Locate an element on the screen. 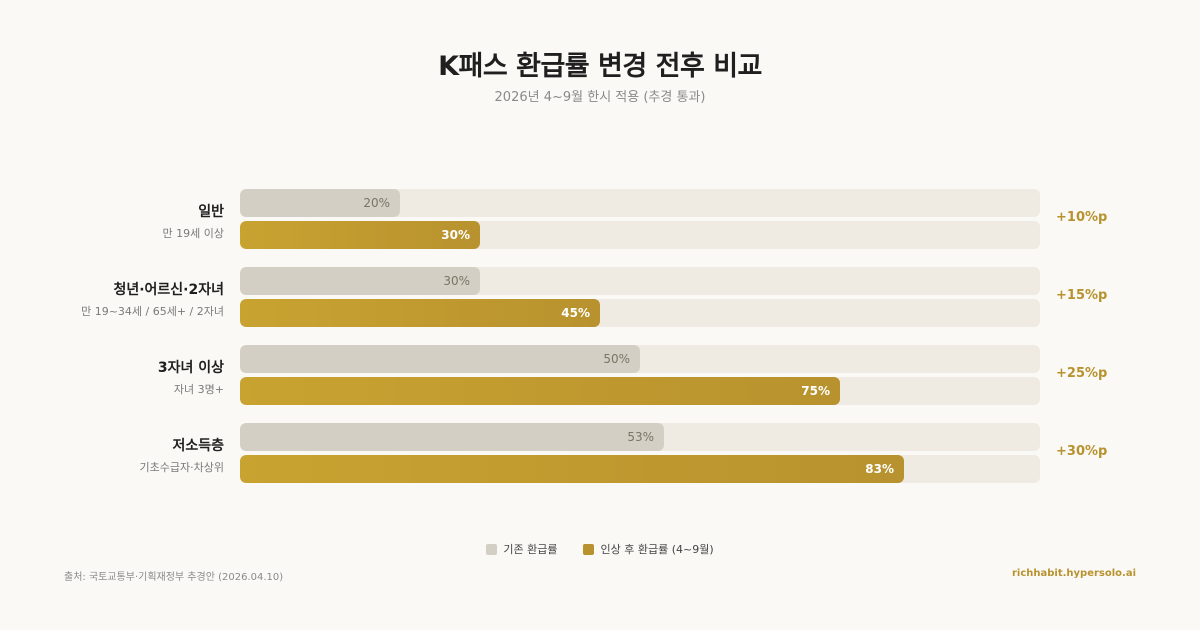 This screenshot has width=1200, height=630. bar-value-after: 45% is located at coordinates (575, 313).